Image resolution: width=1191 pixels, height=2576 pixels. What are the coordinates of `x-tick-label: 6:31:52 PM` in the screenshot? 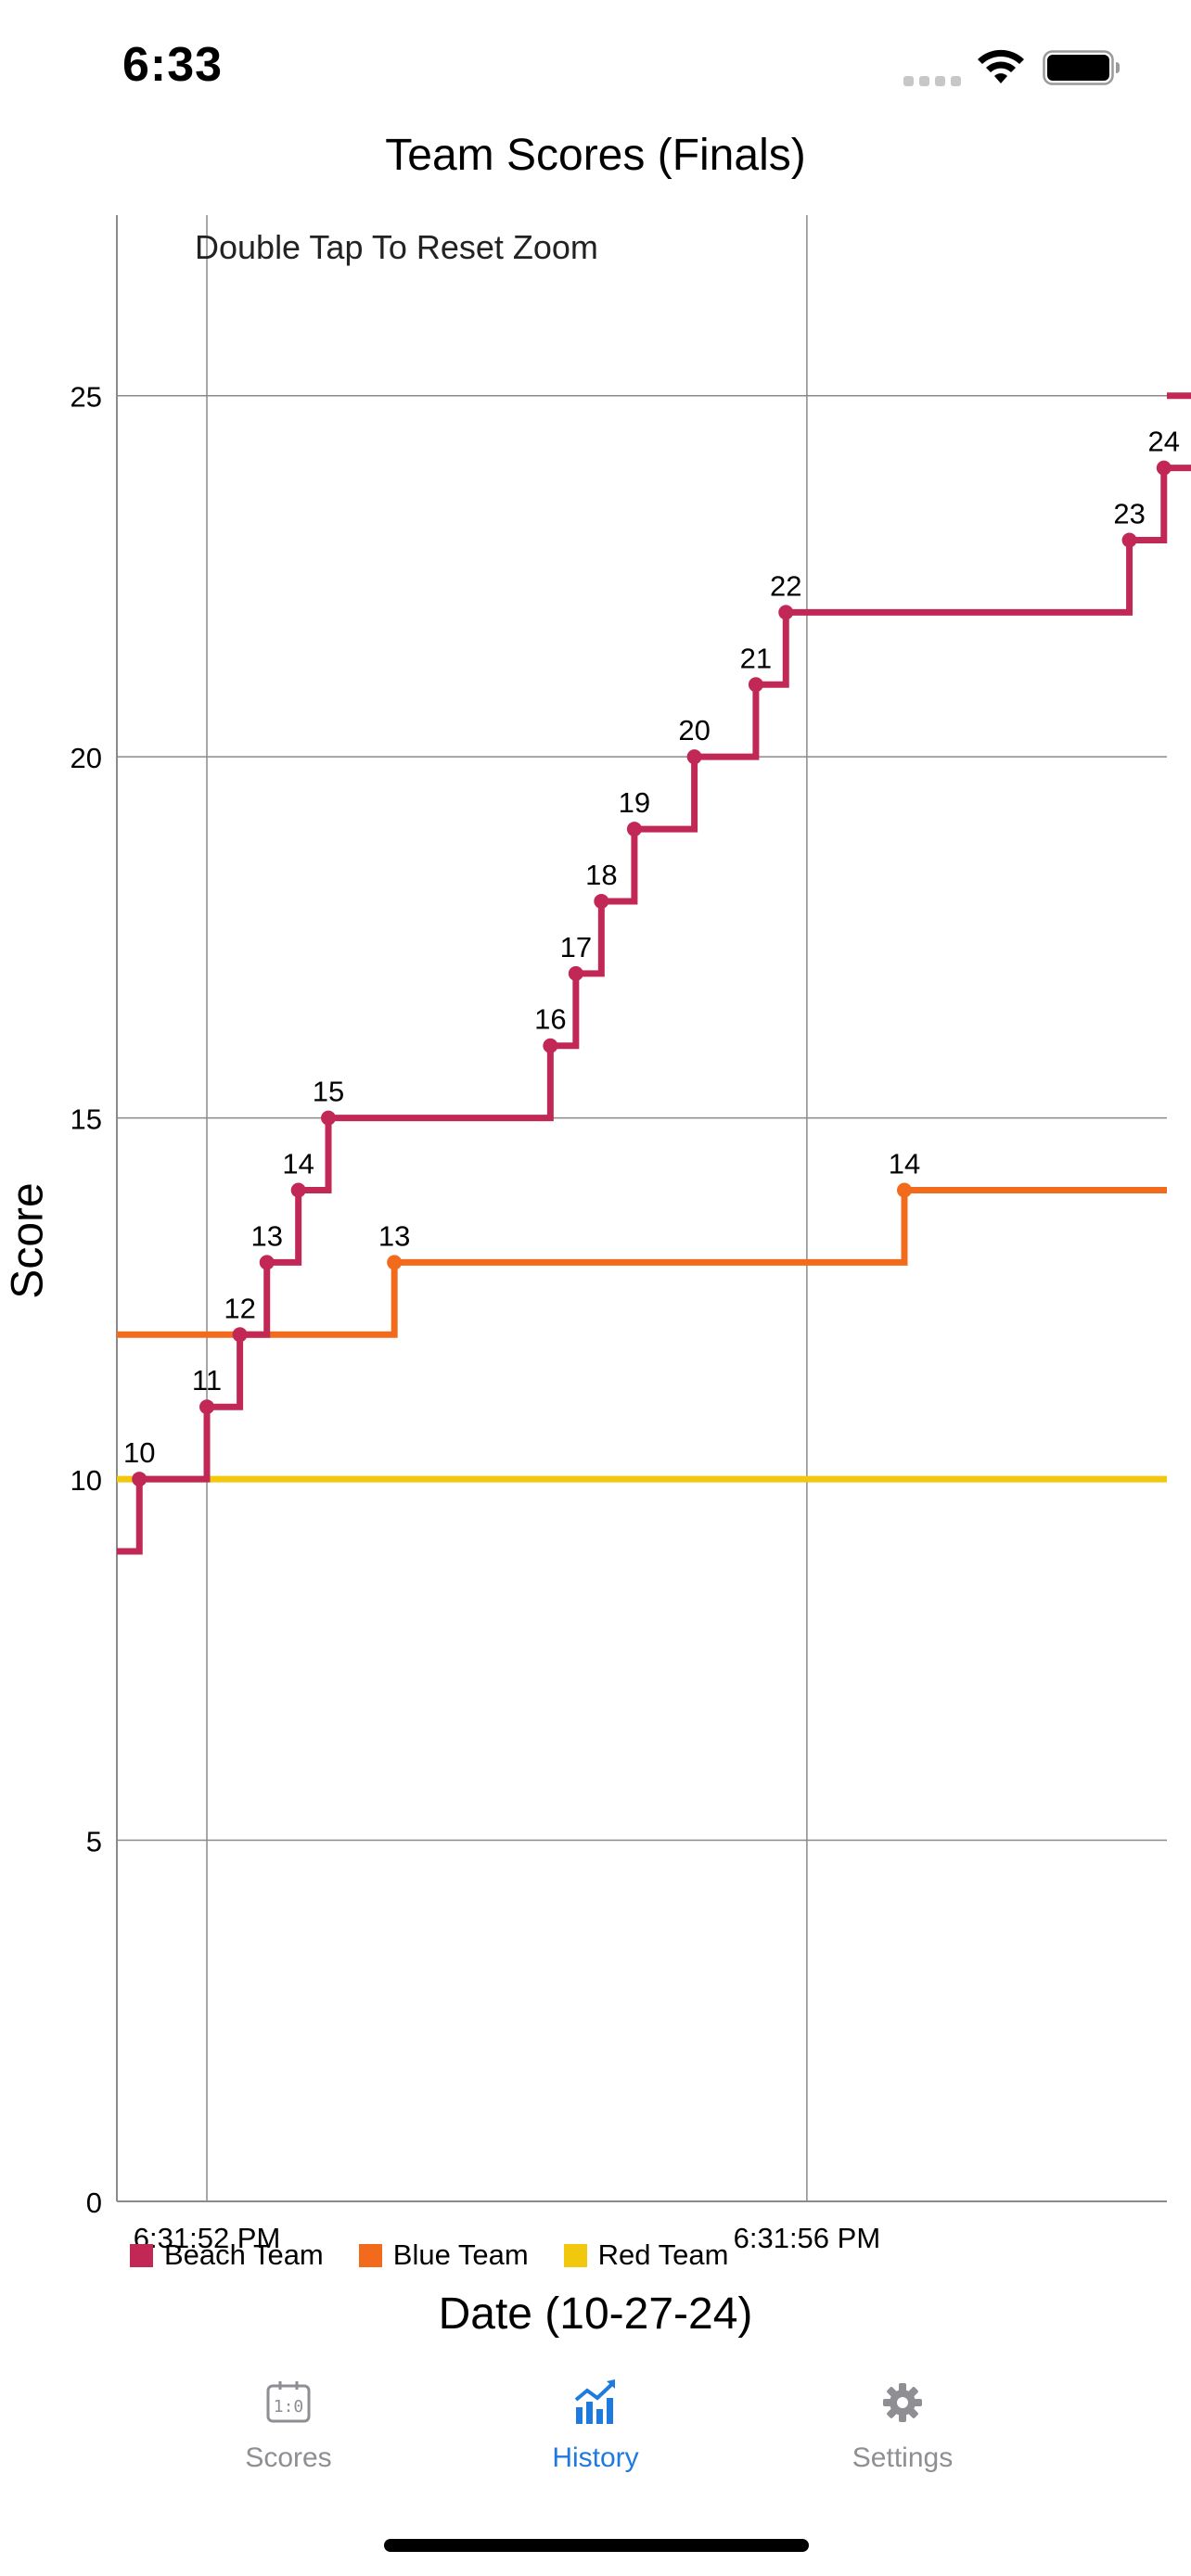 It's located at (207, 2238).